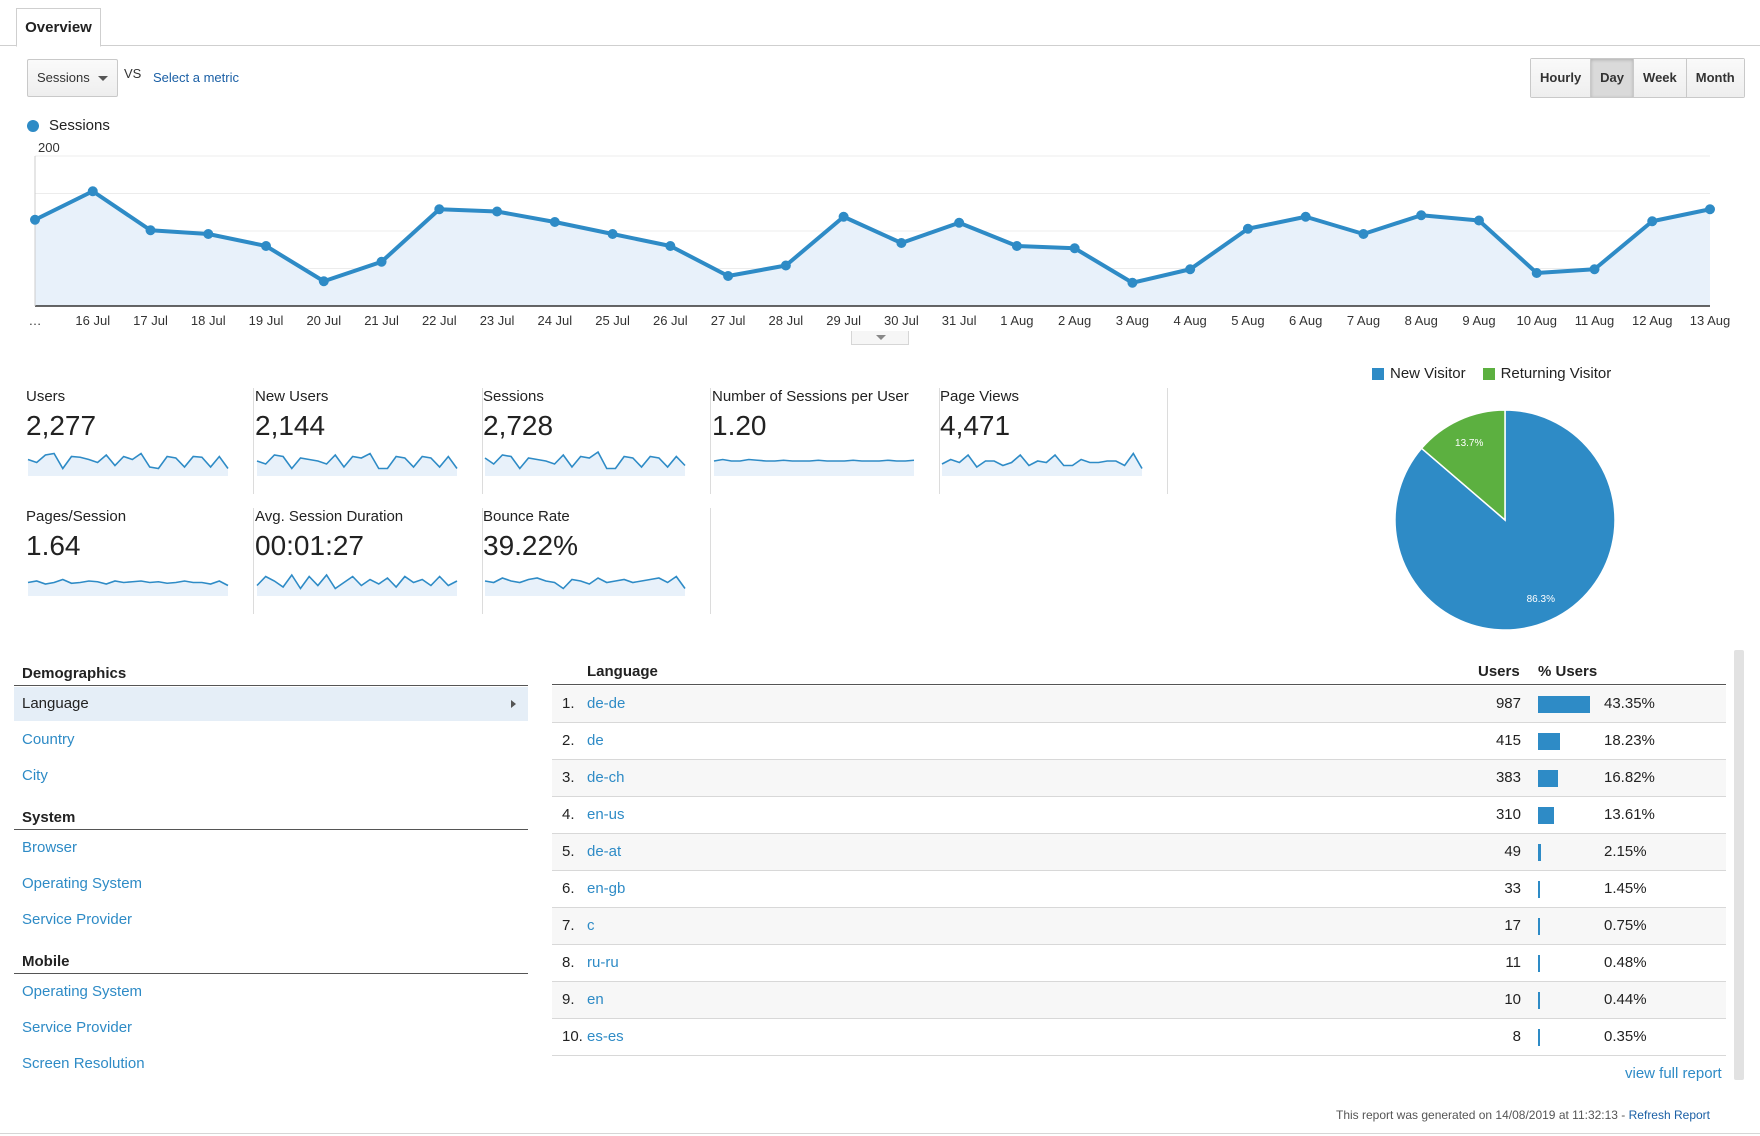  I want to click on pct-users-value: 16.82%, so click(1629, 777).